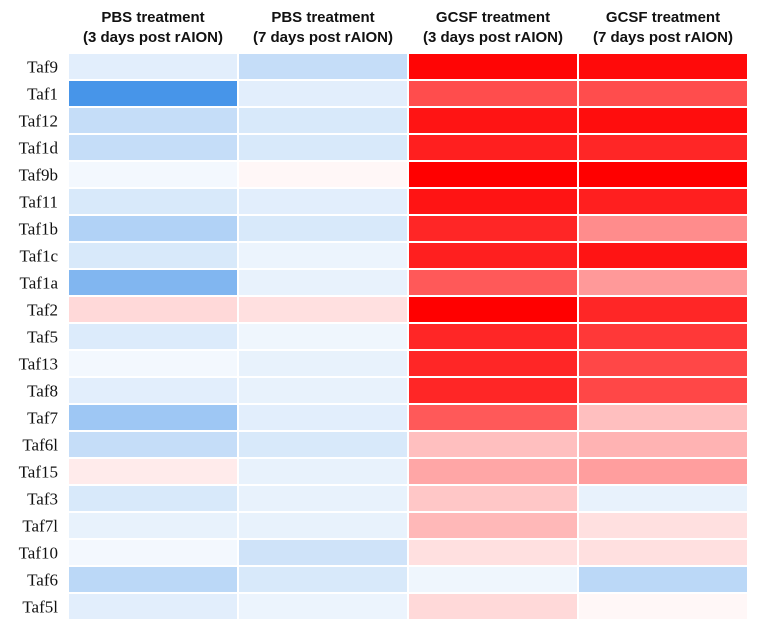 This screenshot has width=760, height=637. Describe the element at coordinates (42, 391) in the screenshot. I see `row-label: Taf8` at that location.